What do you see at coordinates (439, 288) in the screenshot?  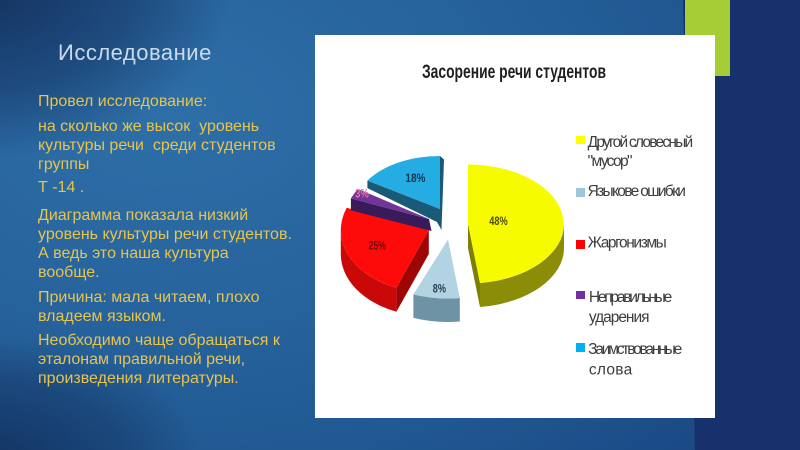 I see `svg-text: 8%` at bounding box center [439, 288].